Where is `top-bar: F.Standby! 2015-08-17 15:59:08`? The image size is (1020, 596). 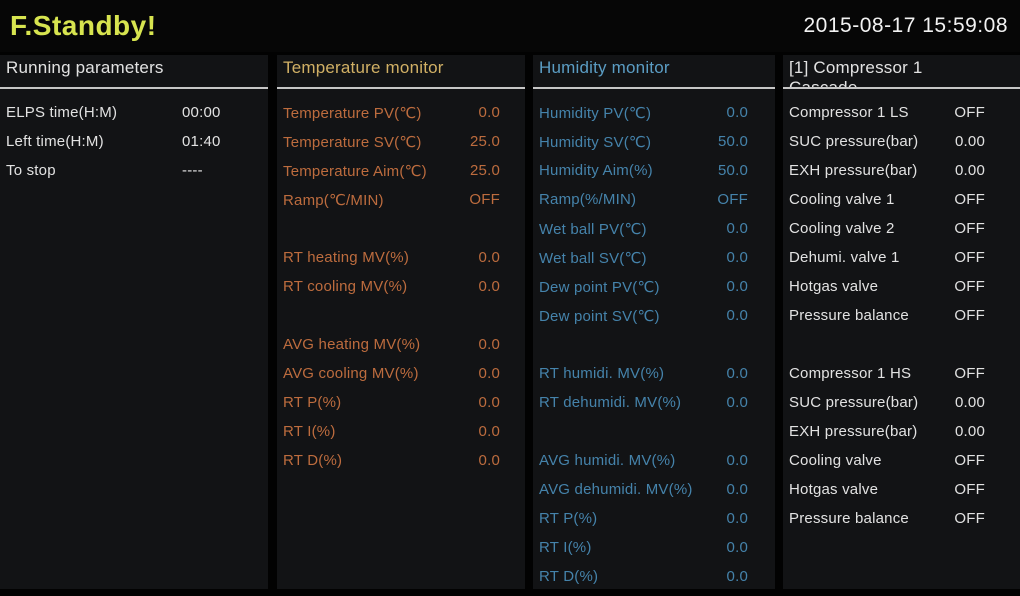
top-bar: F.Standby! 2015-08-17 15:59:08 is located at coordinates (510, 26).